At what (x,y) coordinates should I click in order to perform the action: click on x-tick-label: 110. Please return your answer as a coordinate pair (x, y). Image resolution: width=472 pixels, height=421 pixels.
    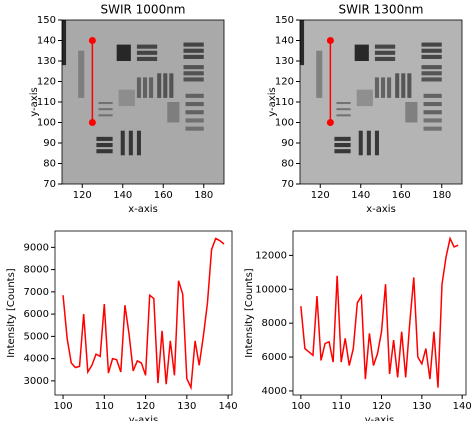
    Looking at the image, I should click on (341, 406).